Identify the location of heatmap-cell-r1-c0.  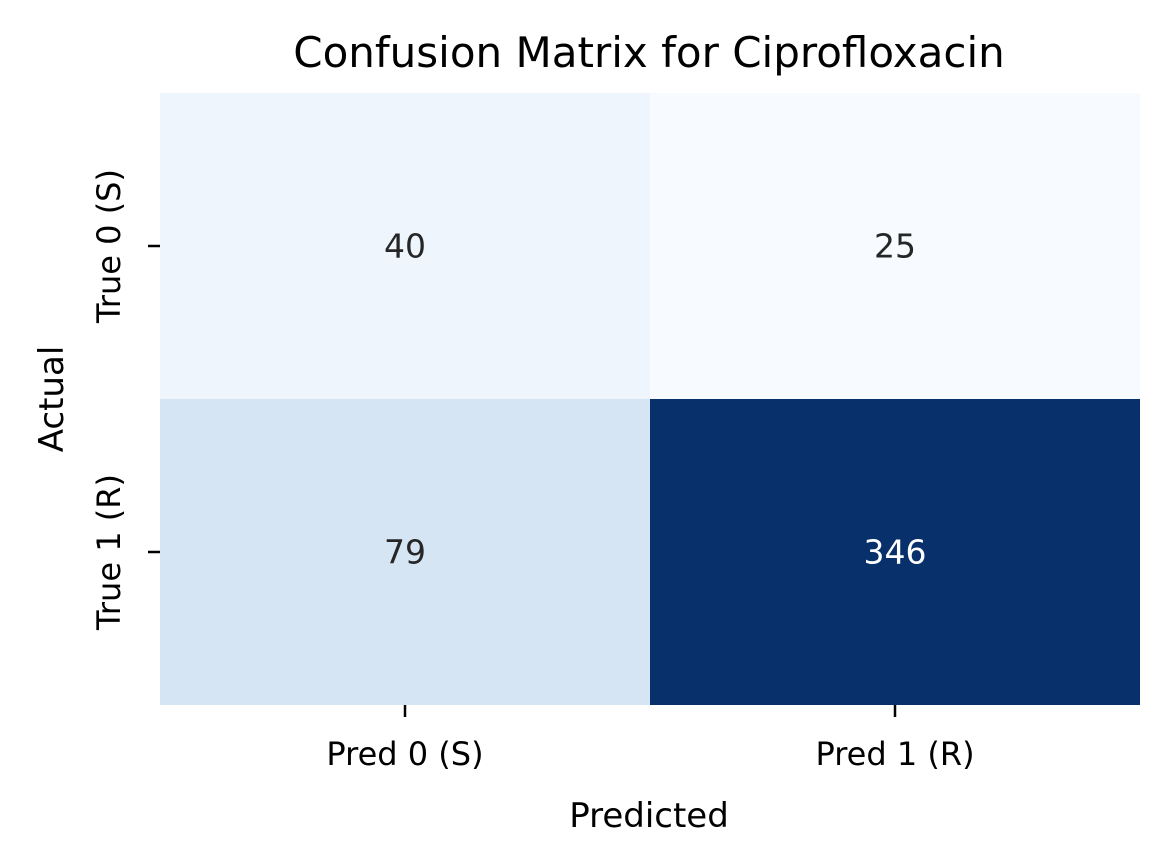
(405, 552).